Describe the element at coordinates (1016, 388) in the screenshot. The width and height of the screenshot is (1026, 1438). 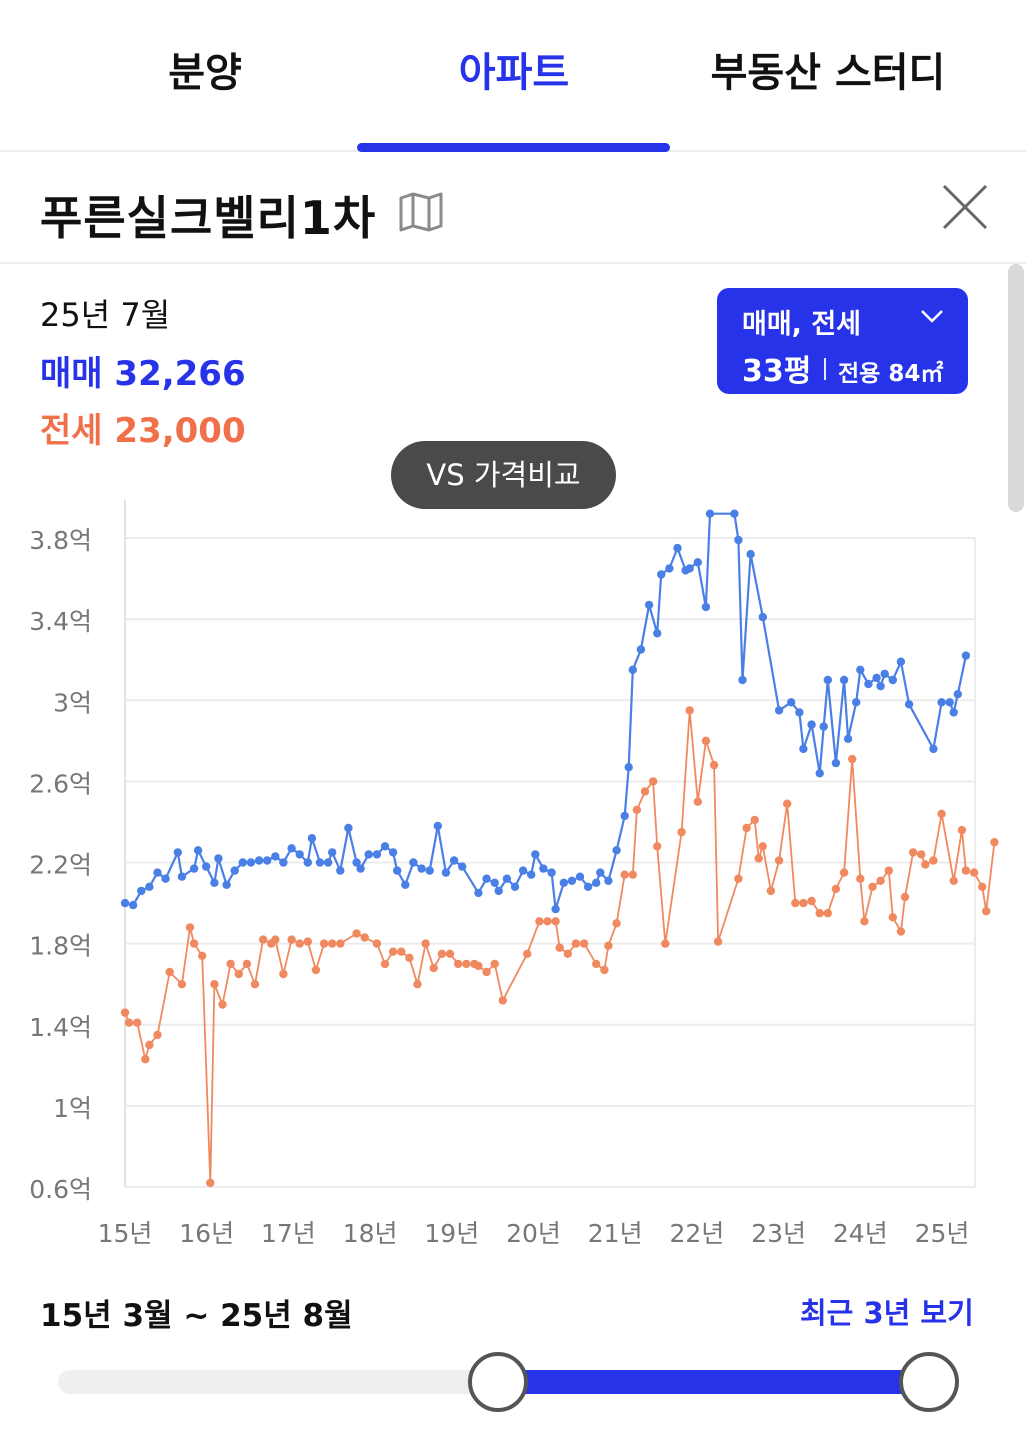
I see `scrollbar` at that location.